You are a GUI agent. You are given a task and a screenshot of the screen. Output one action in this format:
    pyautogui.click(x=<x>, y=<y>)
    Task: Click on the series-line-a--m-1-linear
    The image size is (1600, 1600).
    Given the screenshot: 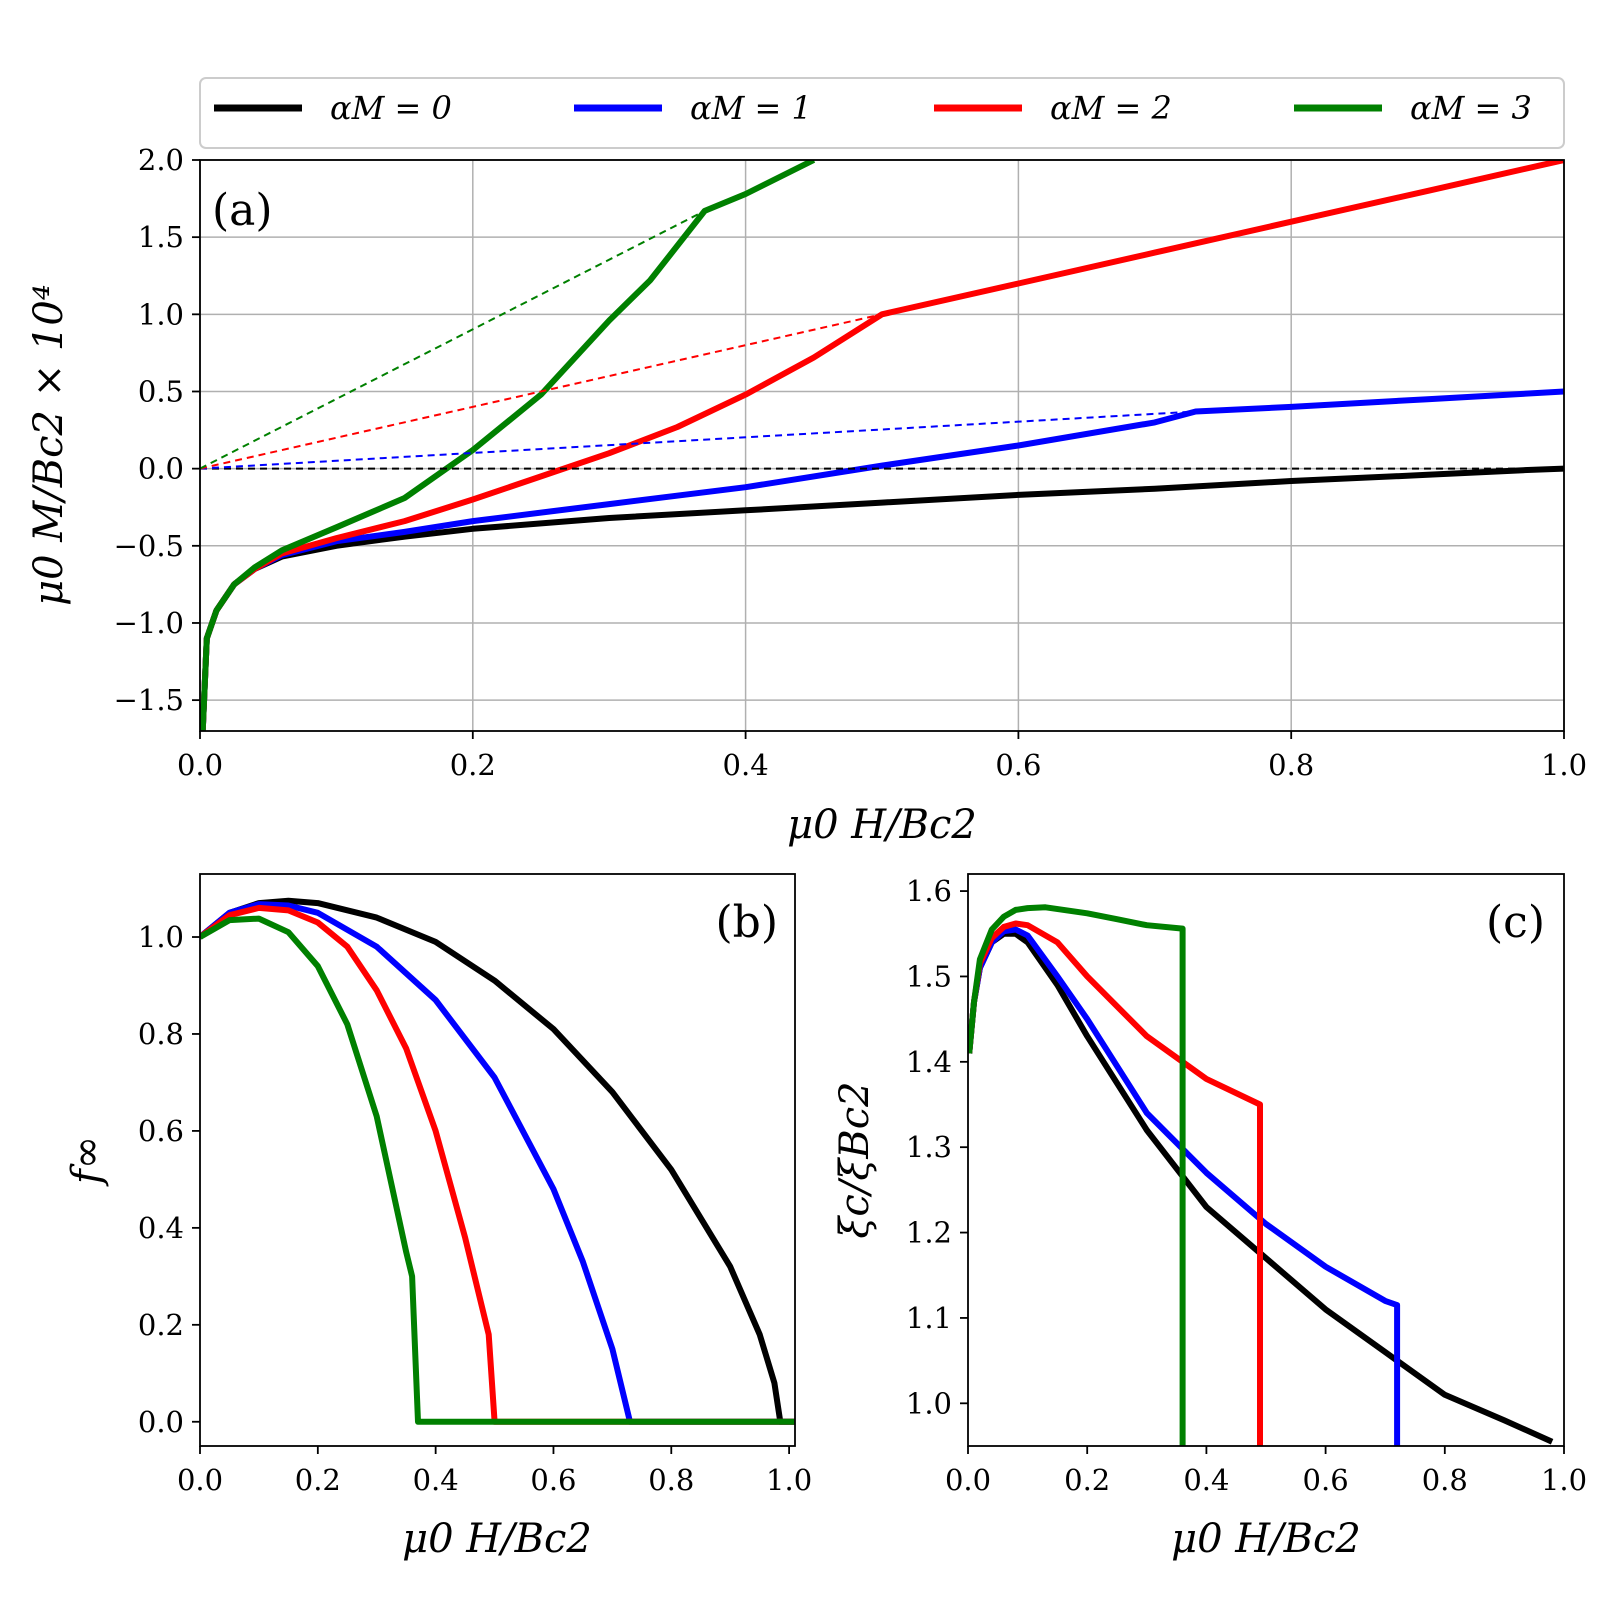 What is the action you would take?
    pyautogui.click(x=698, y=440)
    